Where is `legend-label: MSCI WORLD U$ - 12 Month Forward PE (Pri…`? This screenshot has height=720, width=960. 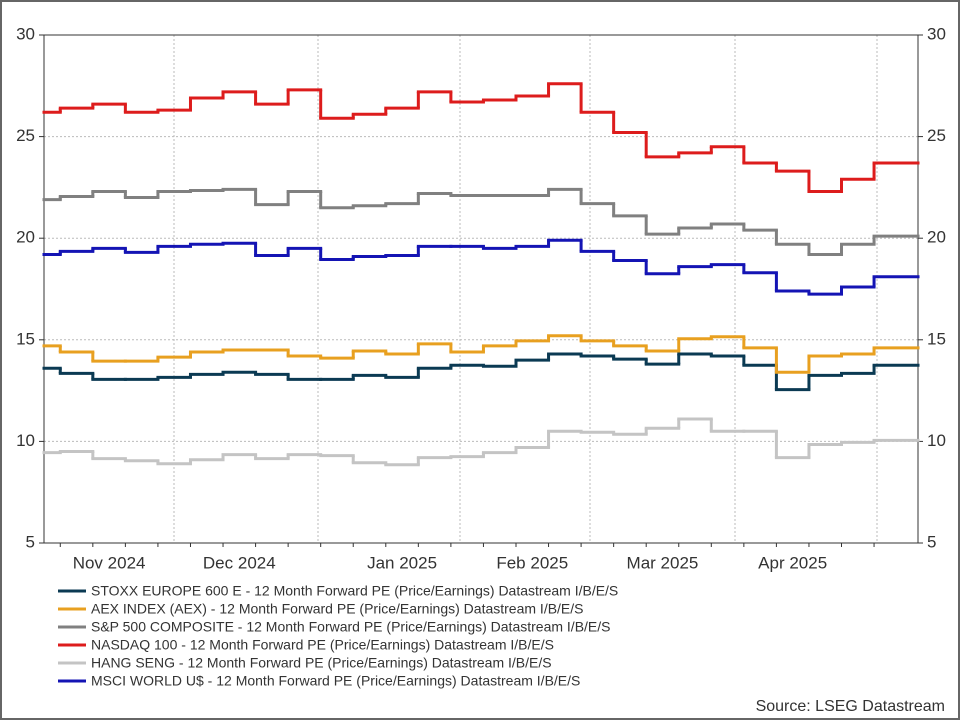
legend-label: MSCI WORLD U$ - 12 Month Forward PE (Pri… is located at coordinates (335, 681).